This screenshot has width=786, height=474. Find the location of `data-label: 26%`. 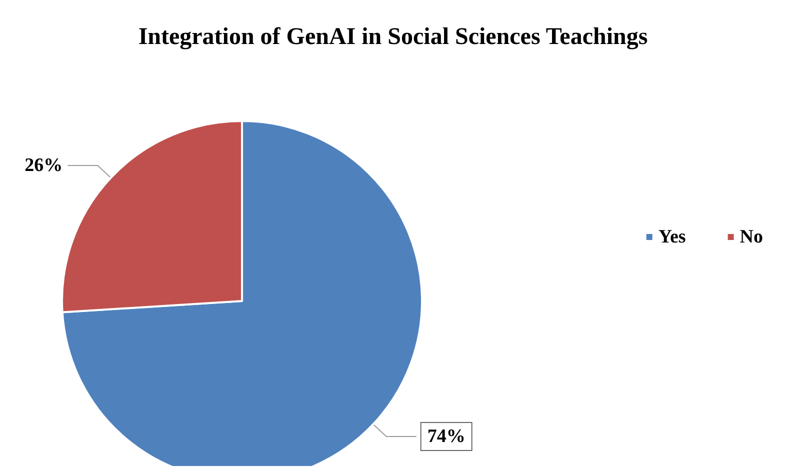

data-label: 26% is located at coordinates (43, 165).